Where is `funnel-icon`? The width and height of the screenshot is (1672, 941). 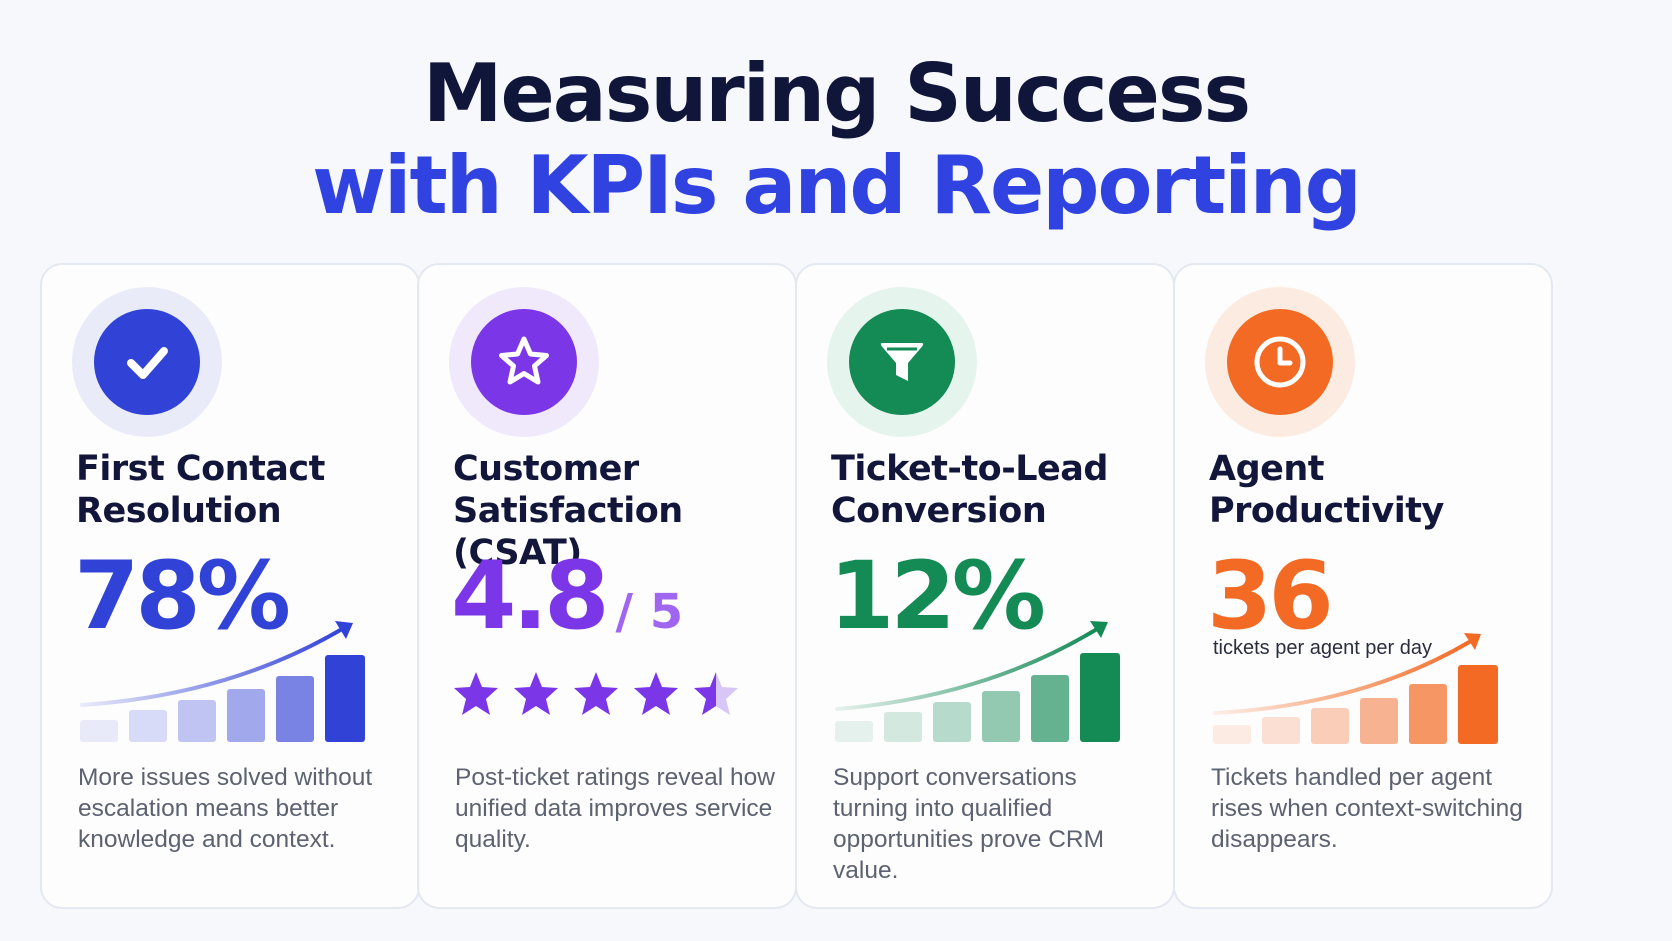 funnel-icon is located at coordinates (902, 362).